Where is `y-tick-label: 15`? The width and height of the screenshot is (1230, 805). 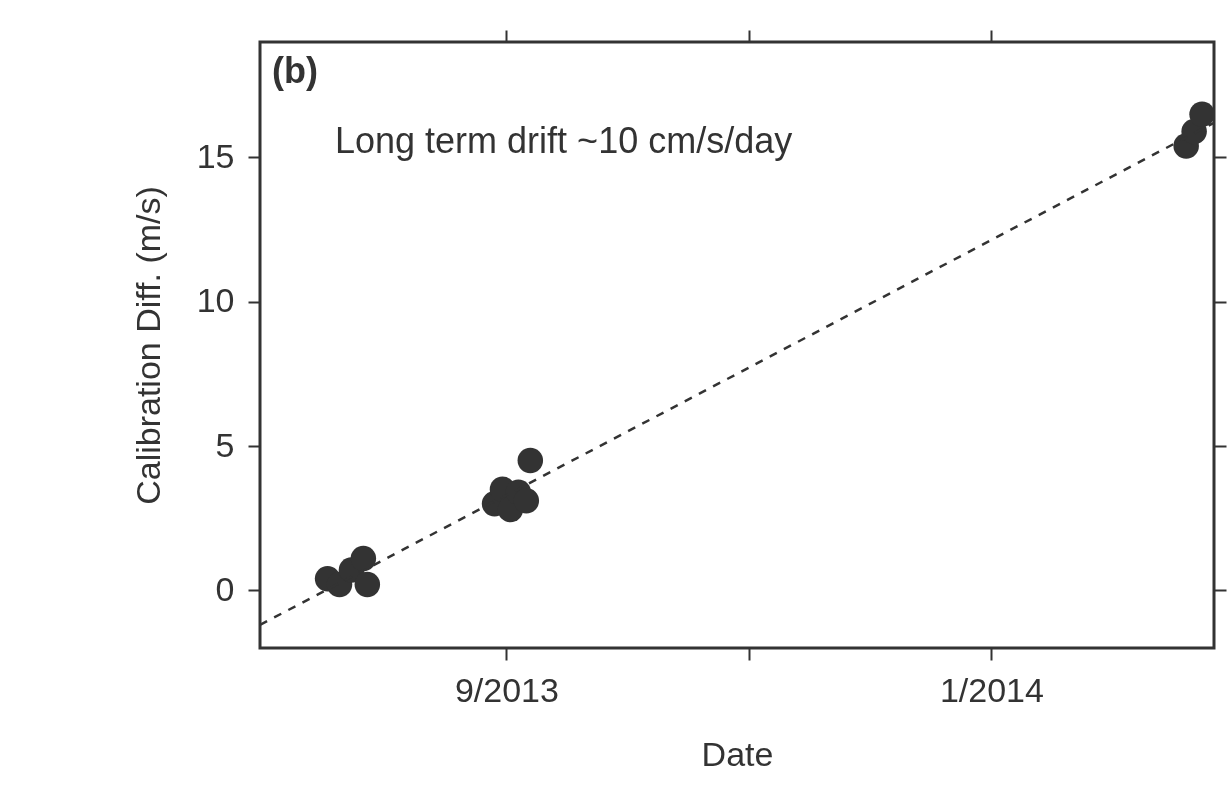 y-tick-label: 15 is located at coordinates (215, 155).